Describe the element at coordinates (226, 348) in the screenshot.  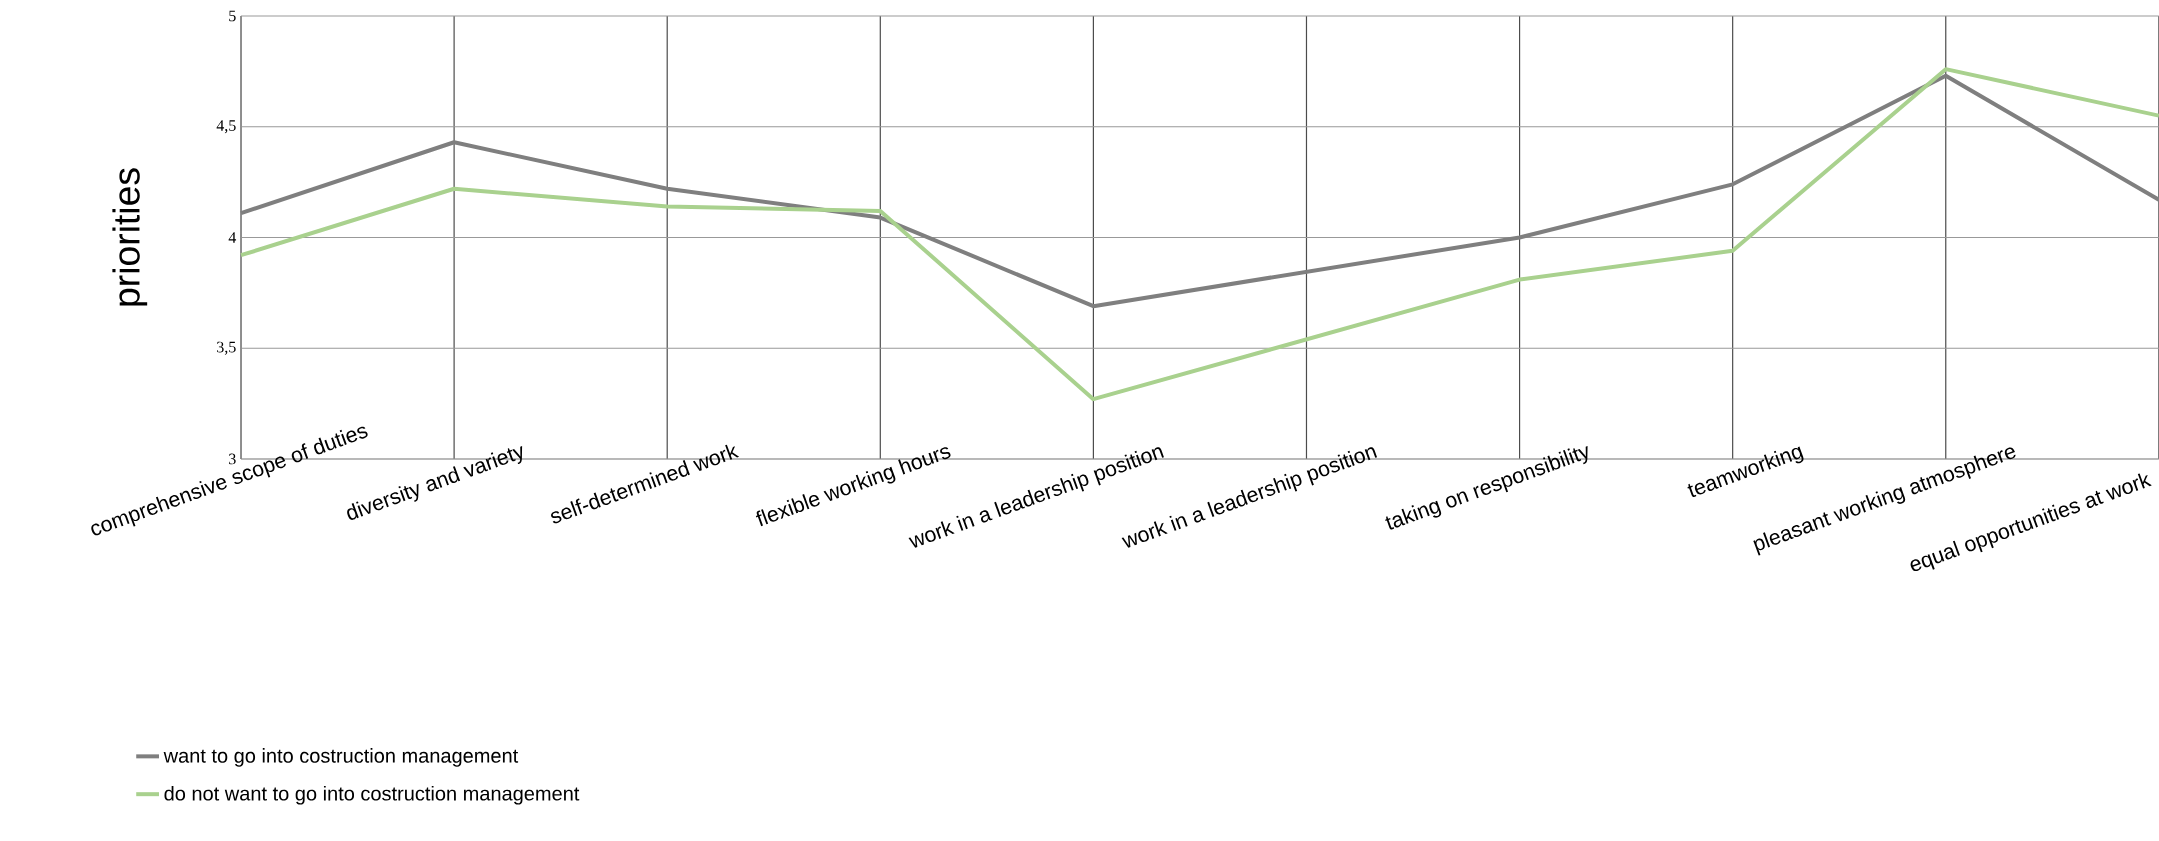
I see `y-tick-label: 3,5` at that location.